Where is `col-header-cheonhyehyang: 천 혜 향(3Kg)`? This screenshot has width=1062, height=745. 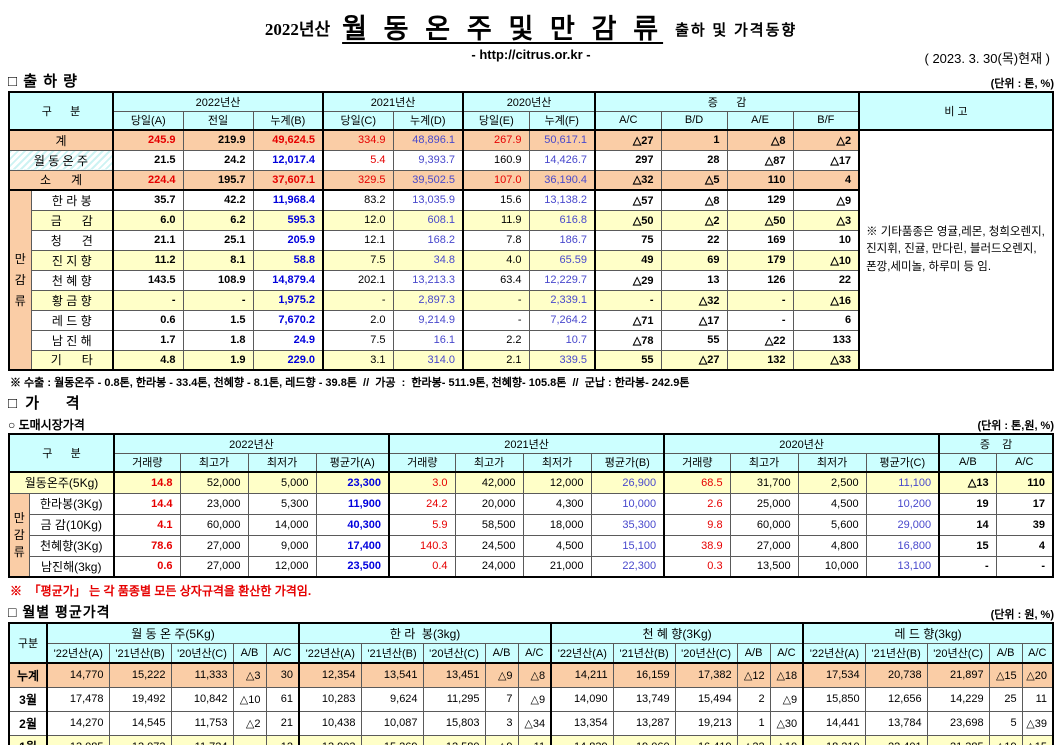
col-header-cheonhyehyang: 천 혜 향(3Kg) is located at coordinates (677, 633).